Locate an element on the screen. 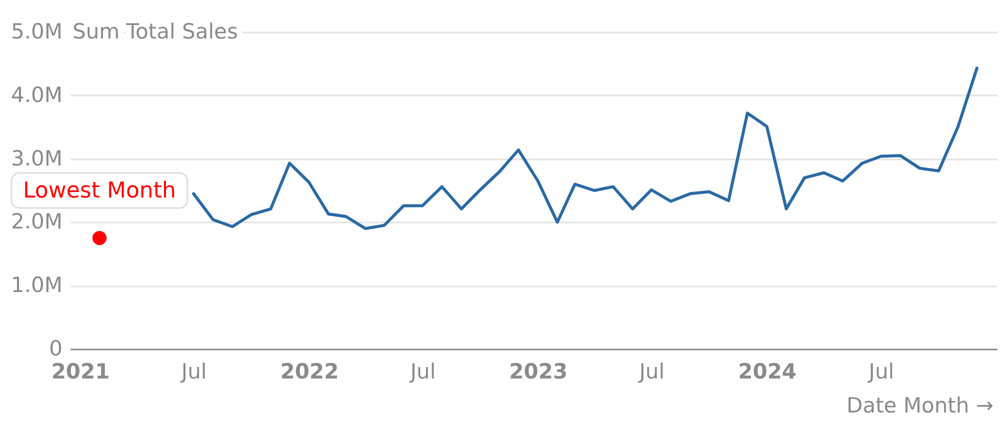 This screenshot has width=1000, height=430. x-axis-title: Date Month → is located at coordinates (920, 406).